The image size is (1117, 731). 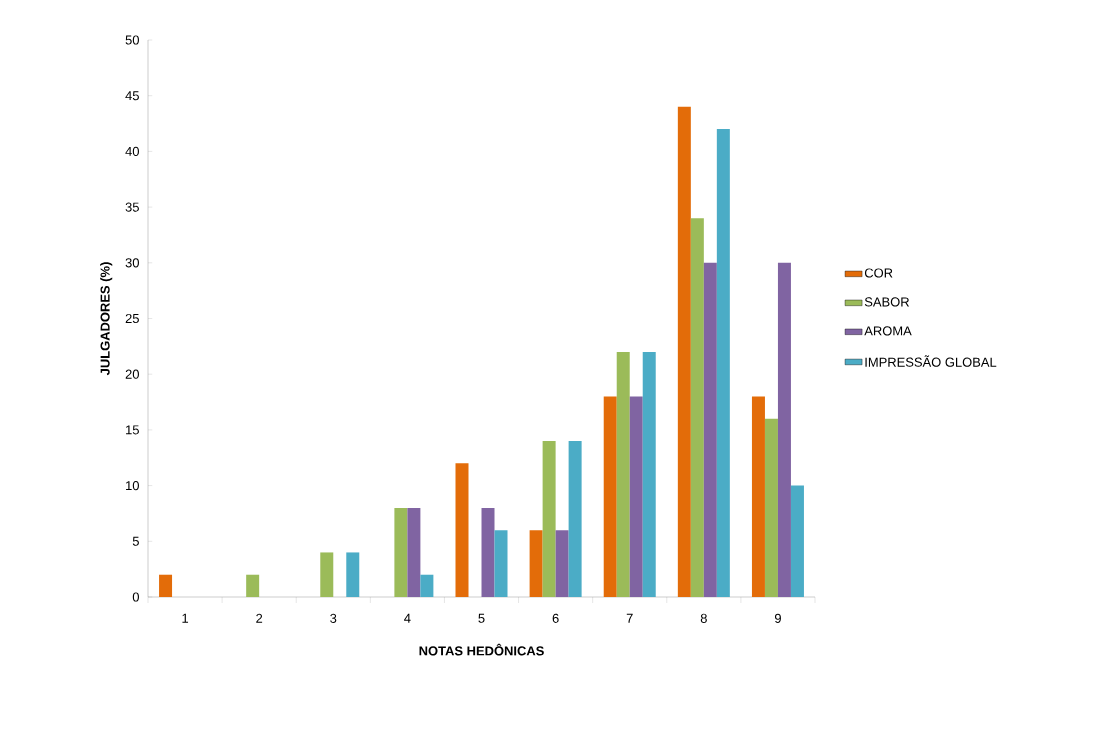 What do you see at coordinates (481, 618) in the screenshot?
I see `x-tick-label: 5` at bounding box center [481, 618].